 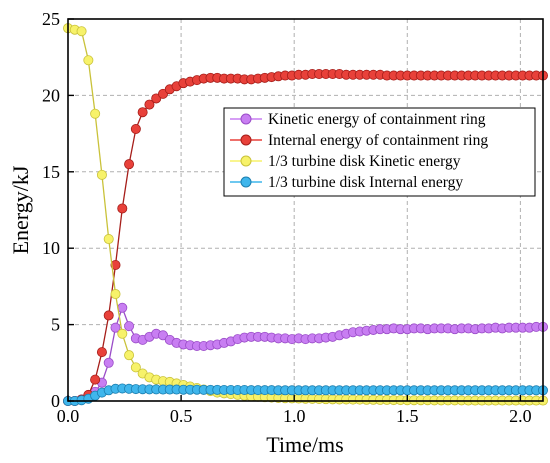 I want to click on legend-box, so click(x=379, y=152).